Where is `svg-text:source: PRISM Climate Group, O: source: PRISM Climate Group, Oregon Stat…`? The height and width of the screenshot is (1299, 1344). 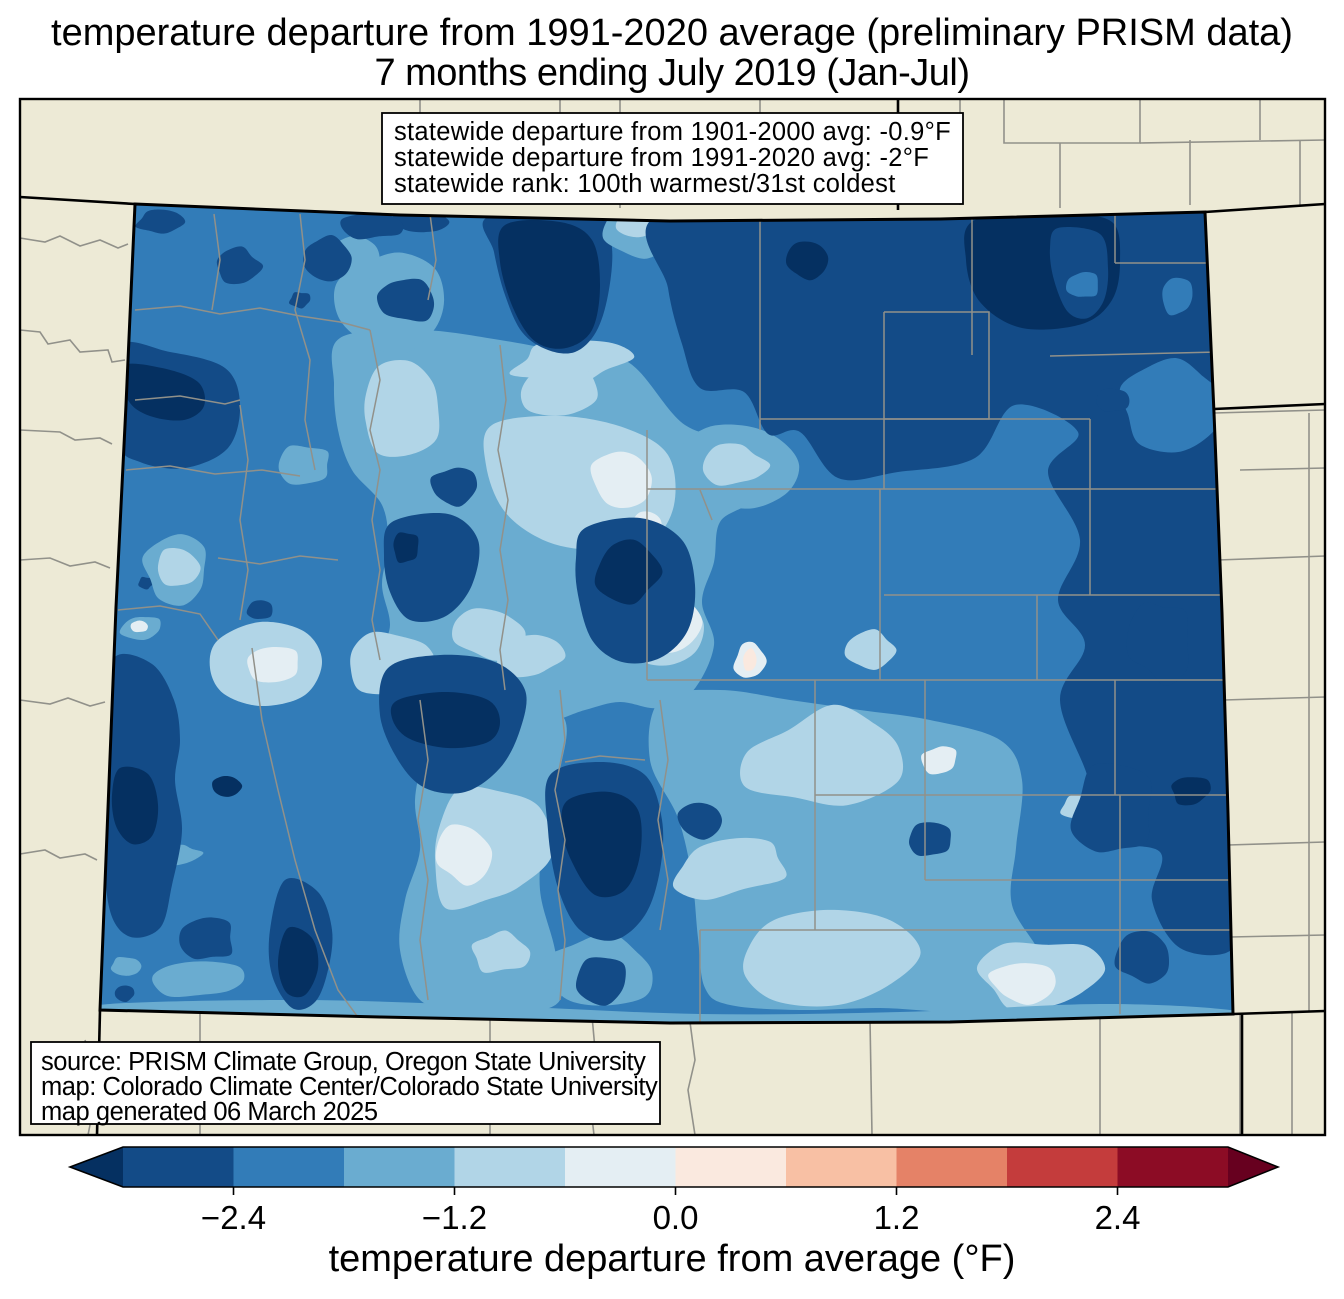 svg-text:source: PRISM Climate Group, O: source: PRISM Climate Group, Oregon Stat… is located at coordinates (343, 1062).